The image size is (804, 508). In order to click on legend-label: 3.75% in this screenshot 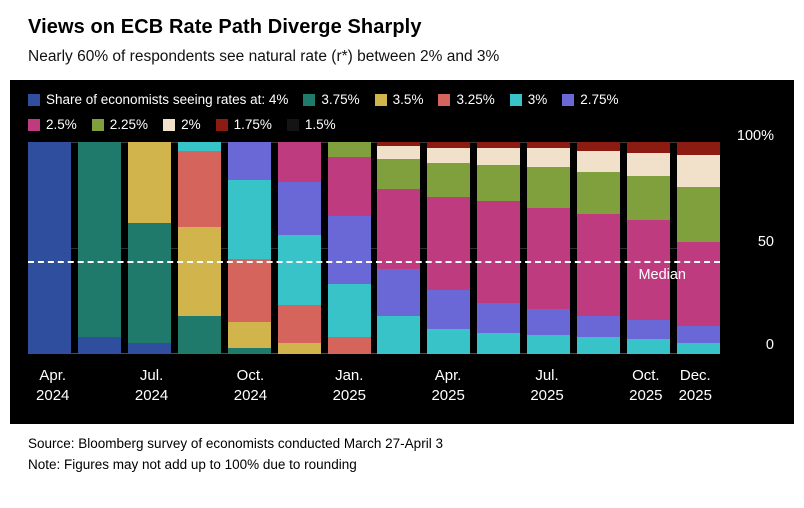, I will do `click(340, 99)`.